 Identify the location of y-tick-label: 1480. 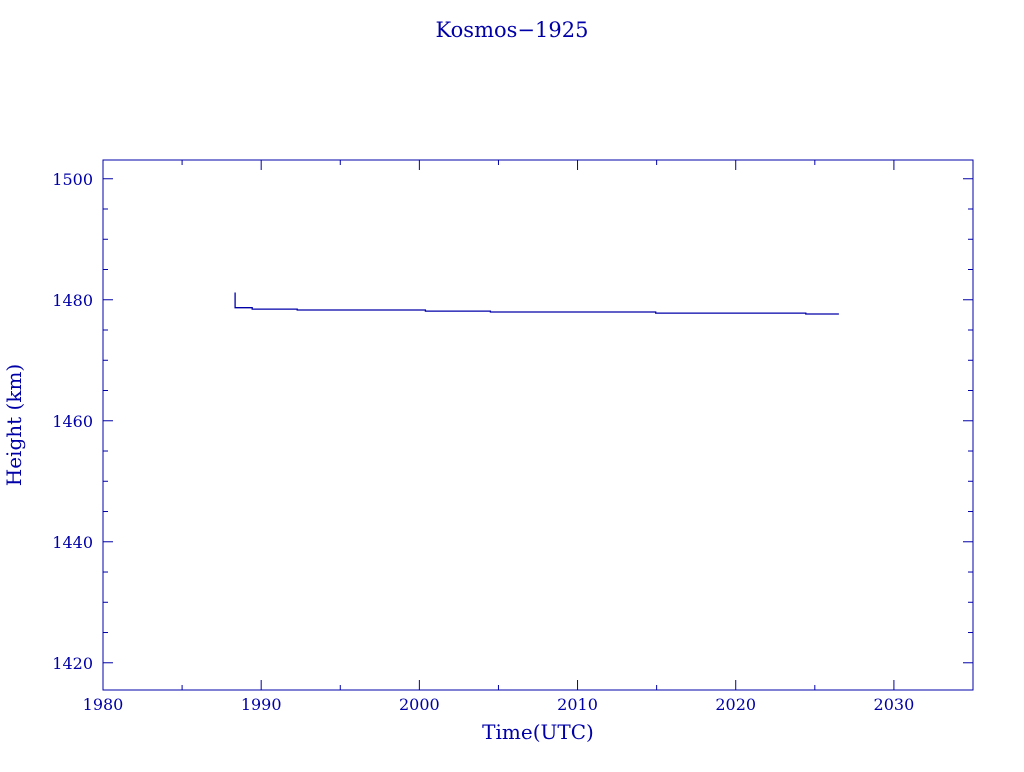
(72, 300).